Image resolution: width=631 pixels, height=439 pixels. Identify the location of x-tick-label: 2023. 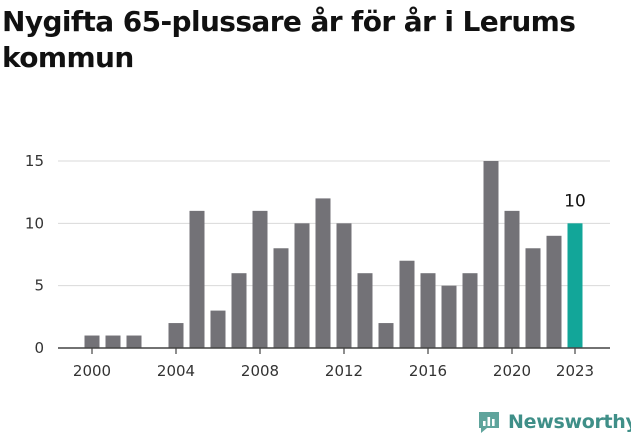
(575, 371).